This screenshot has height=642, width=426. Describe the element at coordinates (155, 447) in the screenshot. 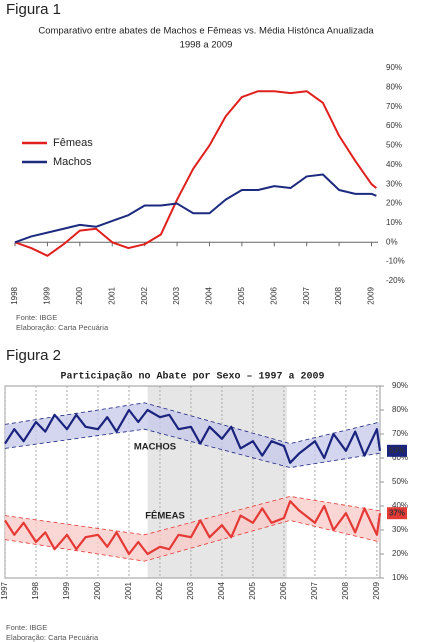

I see `series-label: MACHOS` at that location.